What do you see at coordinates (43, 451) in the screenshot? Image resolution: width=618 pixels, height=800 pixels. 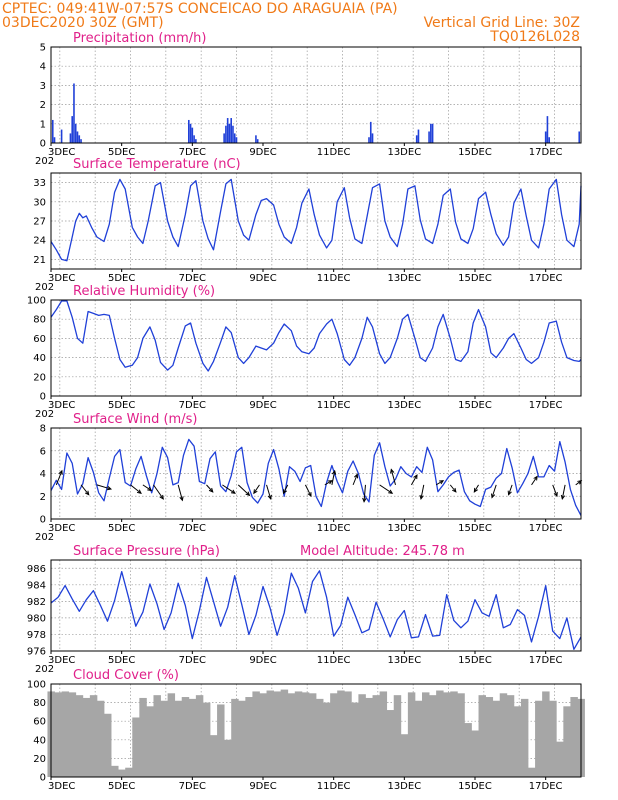 I see `y-tick-label: 6` at bounding box center [43, 451].